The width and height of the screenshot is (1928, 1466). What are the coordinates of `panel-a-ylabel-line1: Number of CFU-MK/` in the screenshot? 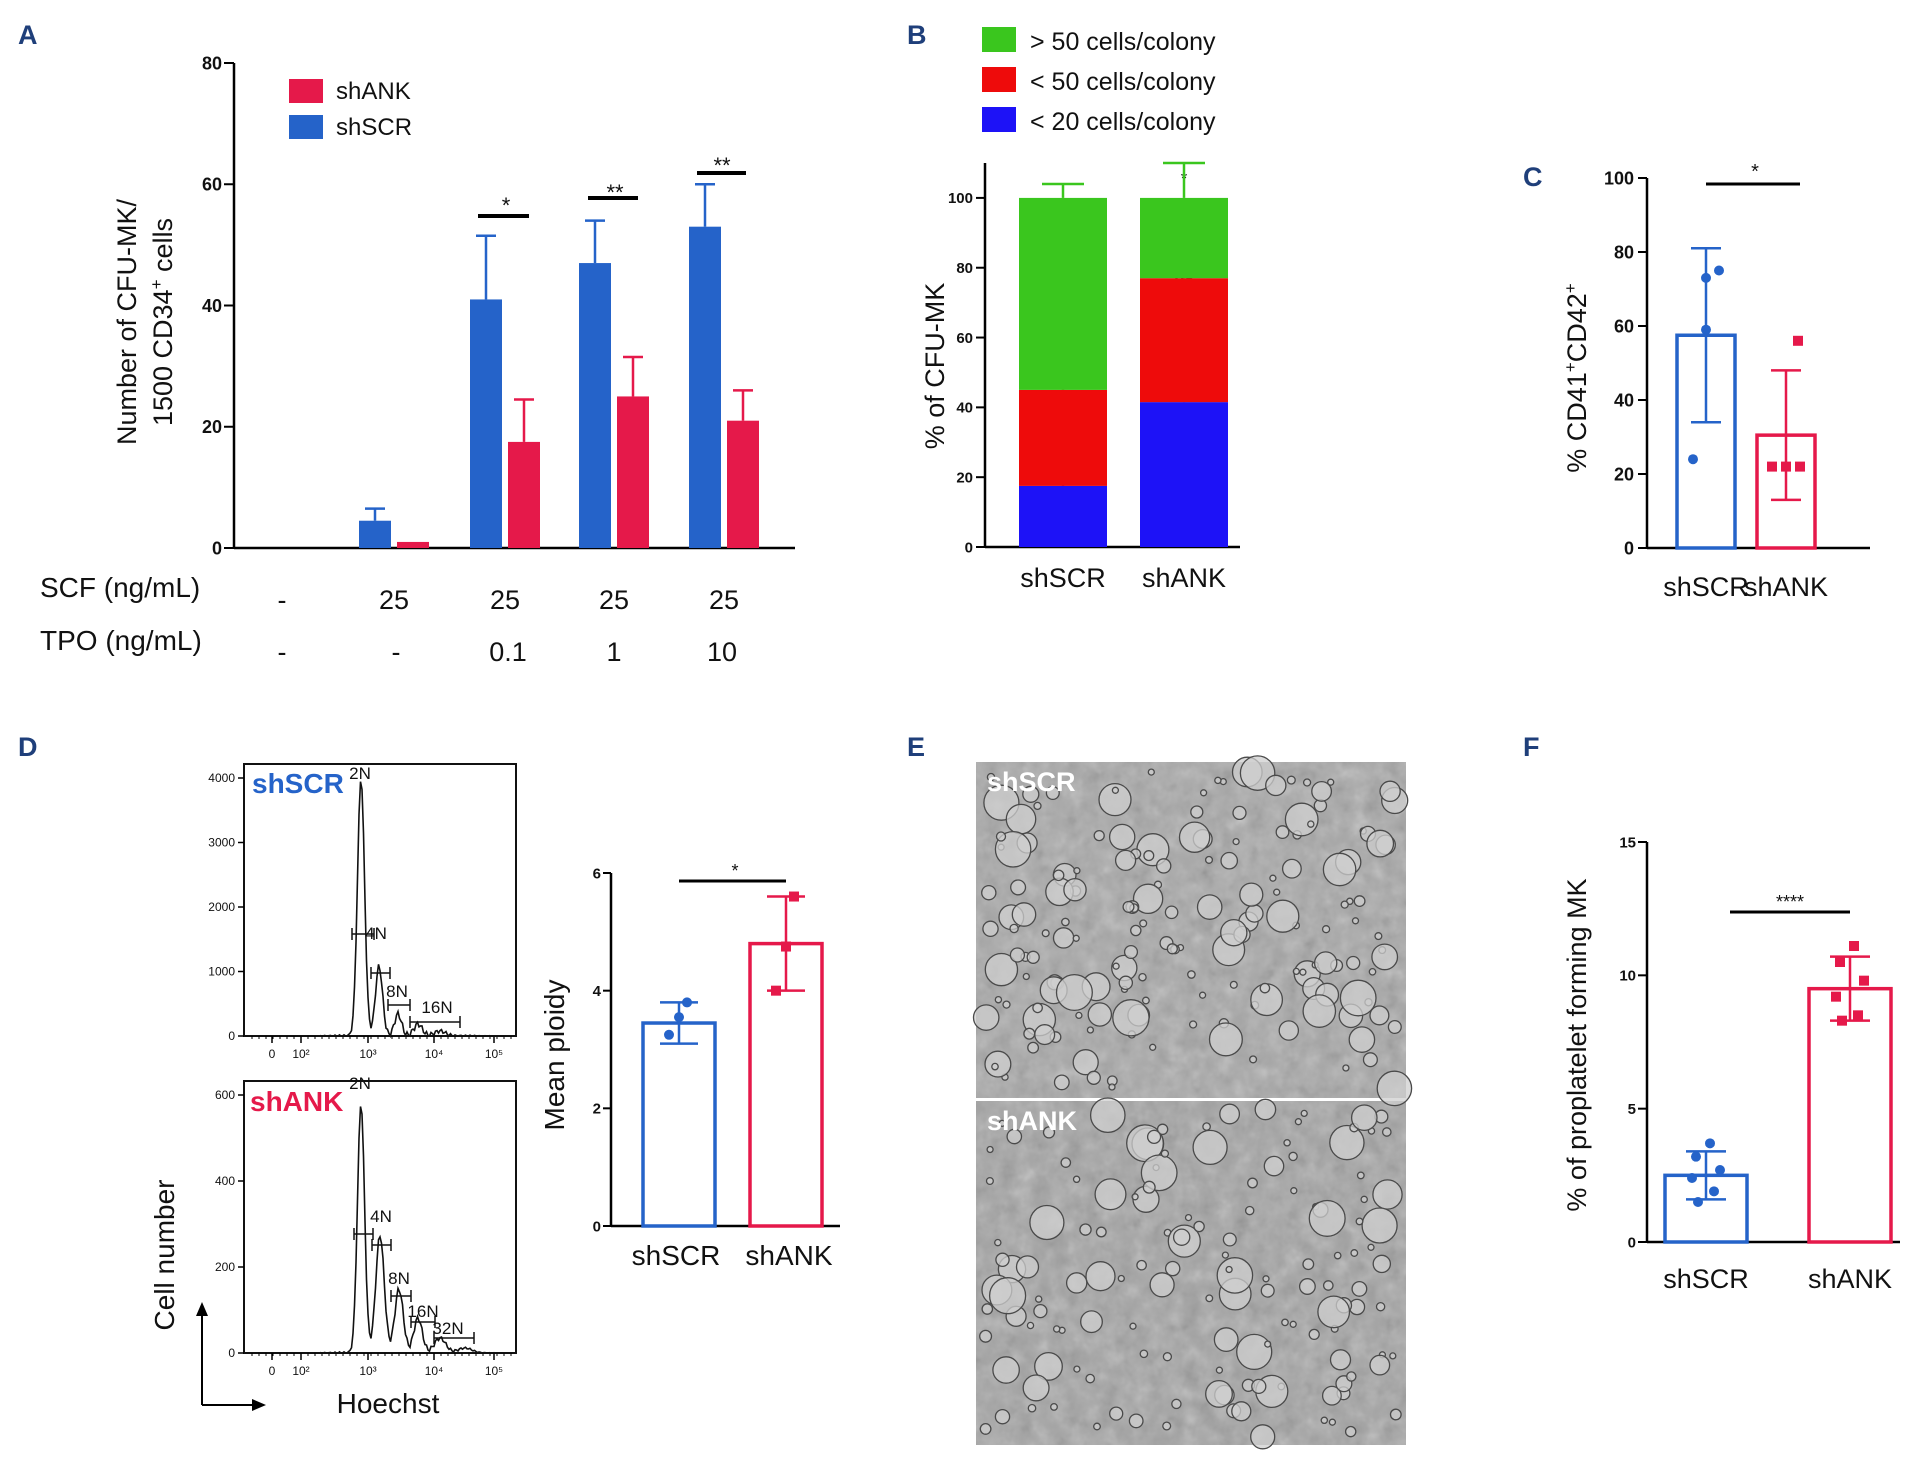 It's located at (127, 321).